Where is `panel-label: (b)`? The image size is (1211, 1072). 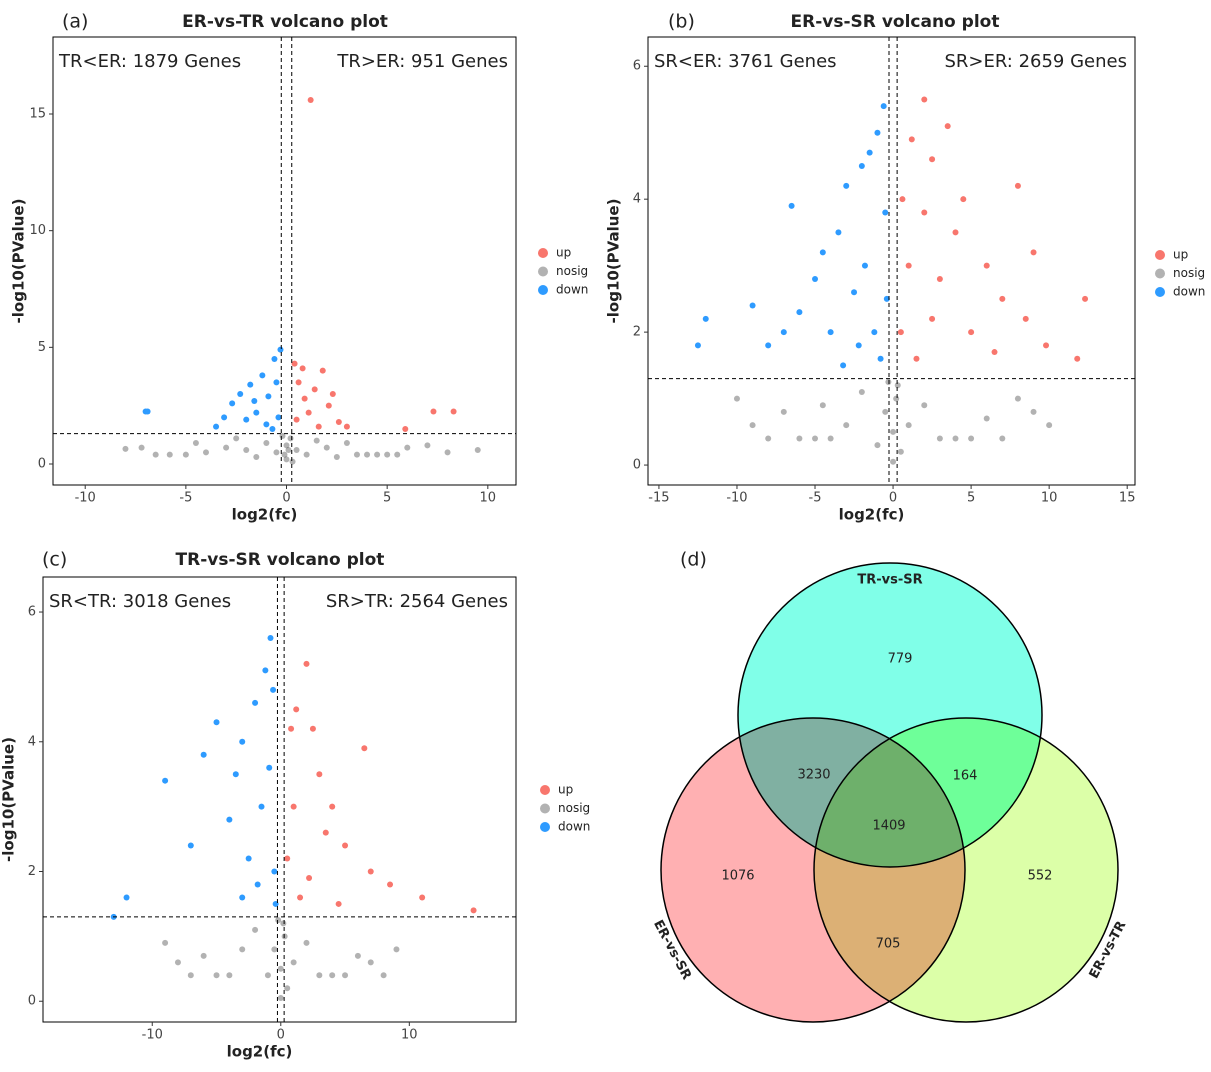
panel-label: (b) is located at coordinates (681, 22).